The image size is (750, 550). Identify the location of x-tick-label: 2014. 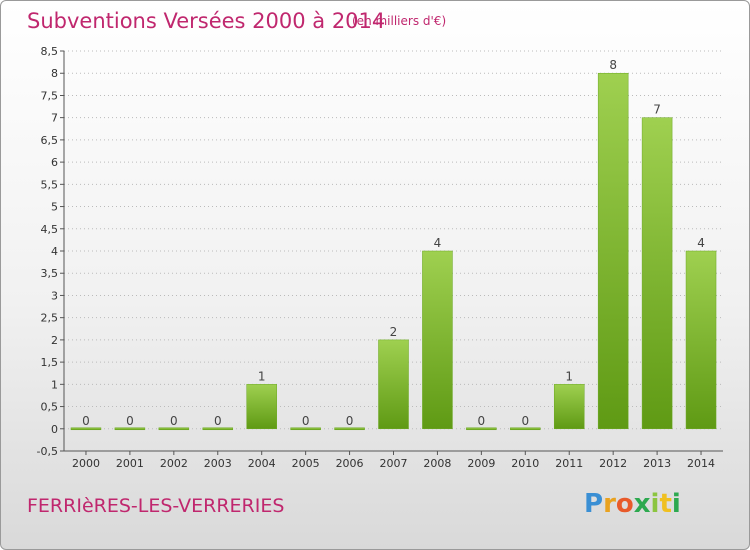
(701, 463).